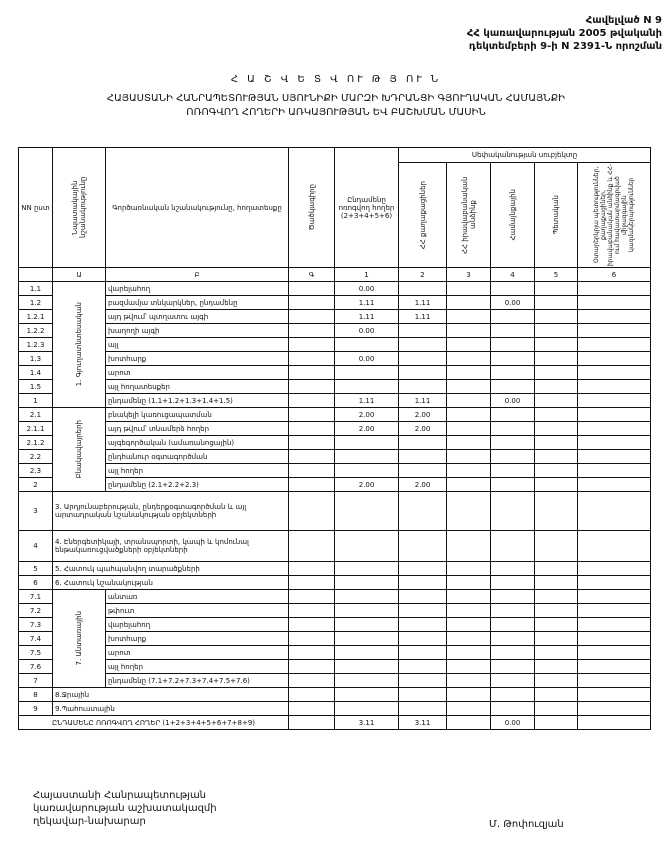 Image resolution: width=672 pixels, height=861 pixels. What do you see at coordinates (565, 46) in the screenshot?
I see `annex-line-3: դեկտեմբերի 9-ի N 2391-Ն որոշման` at bounding box center [565, 46].